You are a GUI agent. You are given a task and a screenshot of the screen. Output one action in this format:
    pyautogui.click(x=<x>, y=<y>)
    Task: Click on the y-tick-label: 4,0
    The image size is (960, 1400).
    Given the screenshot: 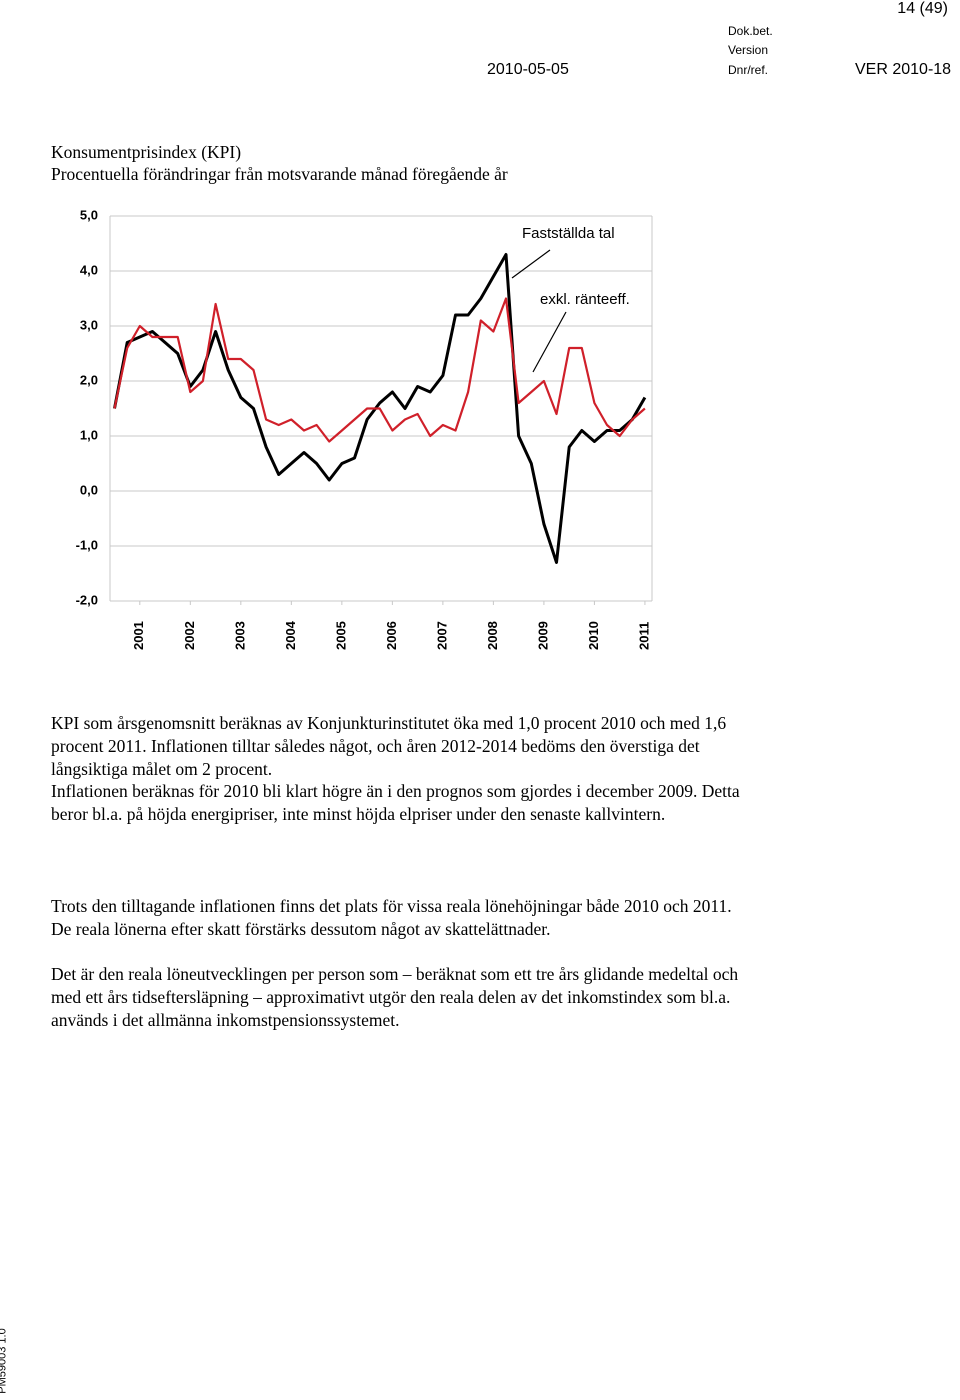 What is the action you would take?
    pyautogui.click(x=89, y=269)
    